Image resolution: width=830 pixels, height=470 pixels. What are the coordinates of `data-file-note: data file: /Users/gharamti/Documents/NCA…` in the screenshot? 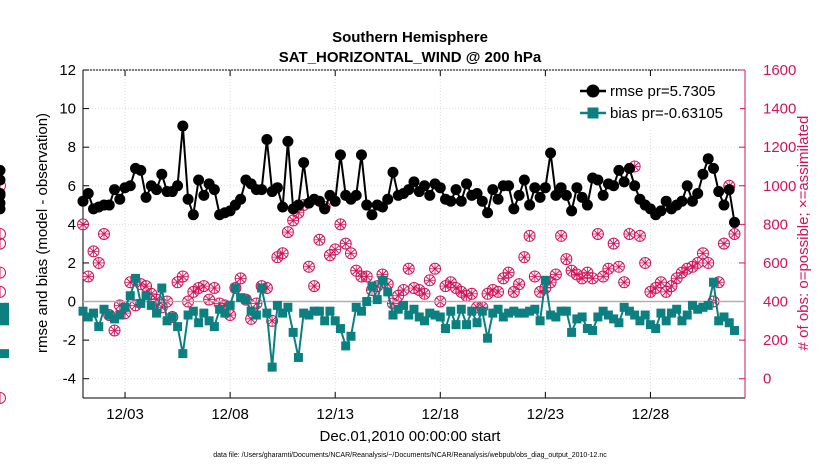 It's located at (410, 455).